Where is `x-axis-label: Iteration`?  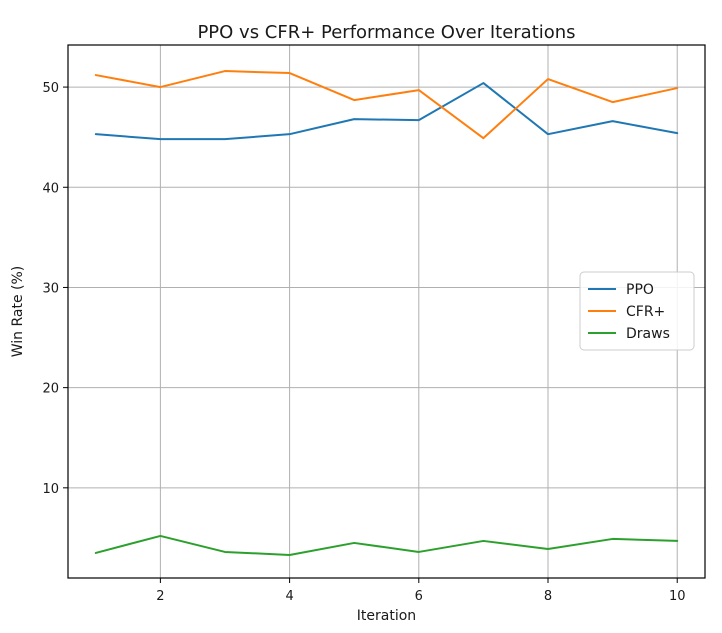
x-axis-label: Iteration is located at coordinates (386, 616).